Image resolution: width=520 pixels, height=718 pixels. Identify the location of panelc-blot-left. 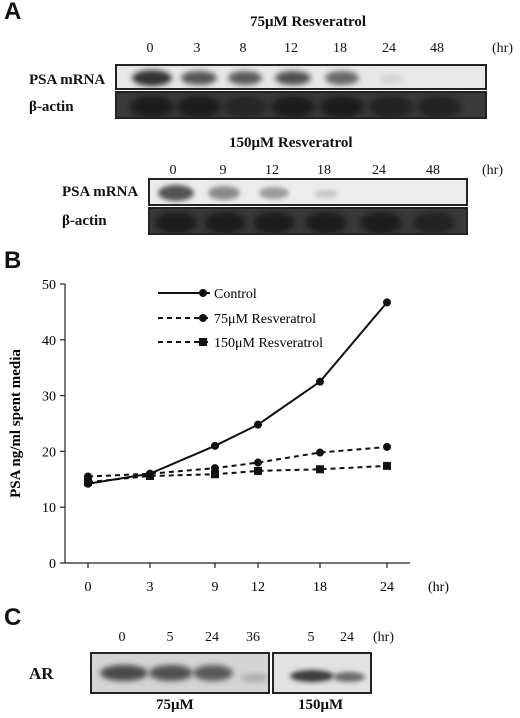
(180, 673).